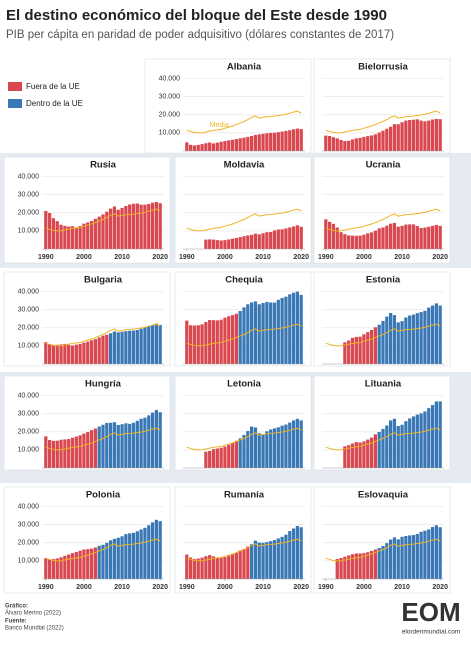 The height and width of the screenshot is (645, 471). I want to click on y-tick-label: 30.000, so click(170, 97).